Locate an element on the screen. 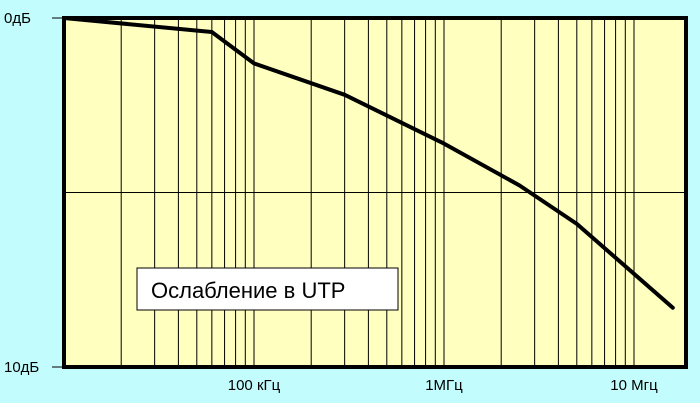 The image size is (700, 403). y-tick-label: 0дБ is located at coordinates (17, 18).